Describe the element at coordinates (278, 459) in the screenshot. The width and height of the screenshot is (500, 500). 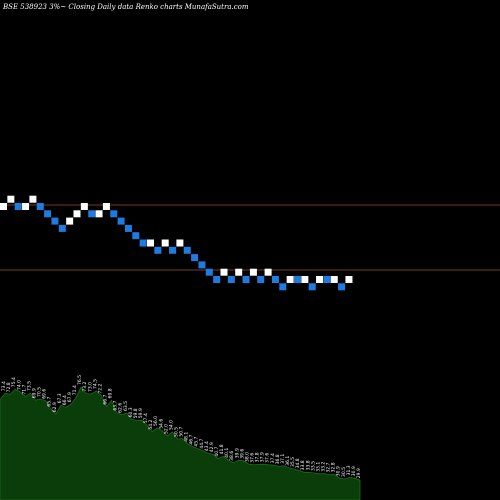
I see `price-value-label: 36.8` at that location.